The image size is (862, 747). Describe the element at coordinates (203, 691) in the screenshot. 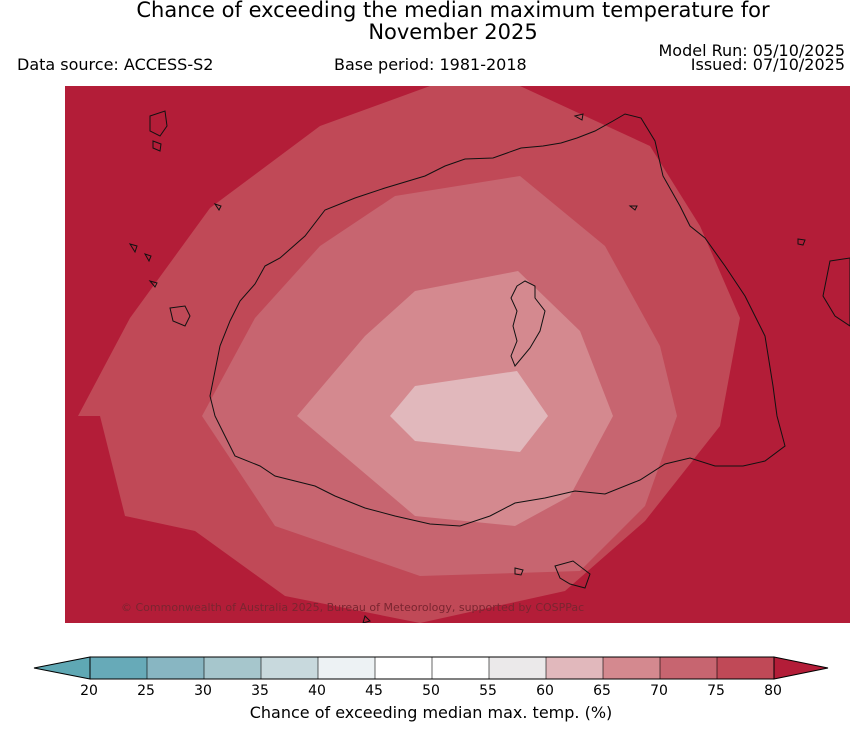

I see `colorbar-tick: 30` at that location.